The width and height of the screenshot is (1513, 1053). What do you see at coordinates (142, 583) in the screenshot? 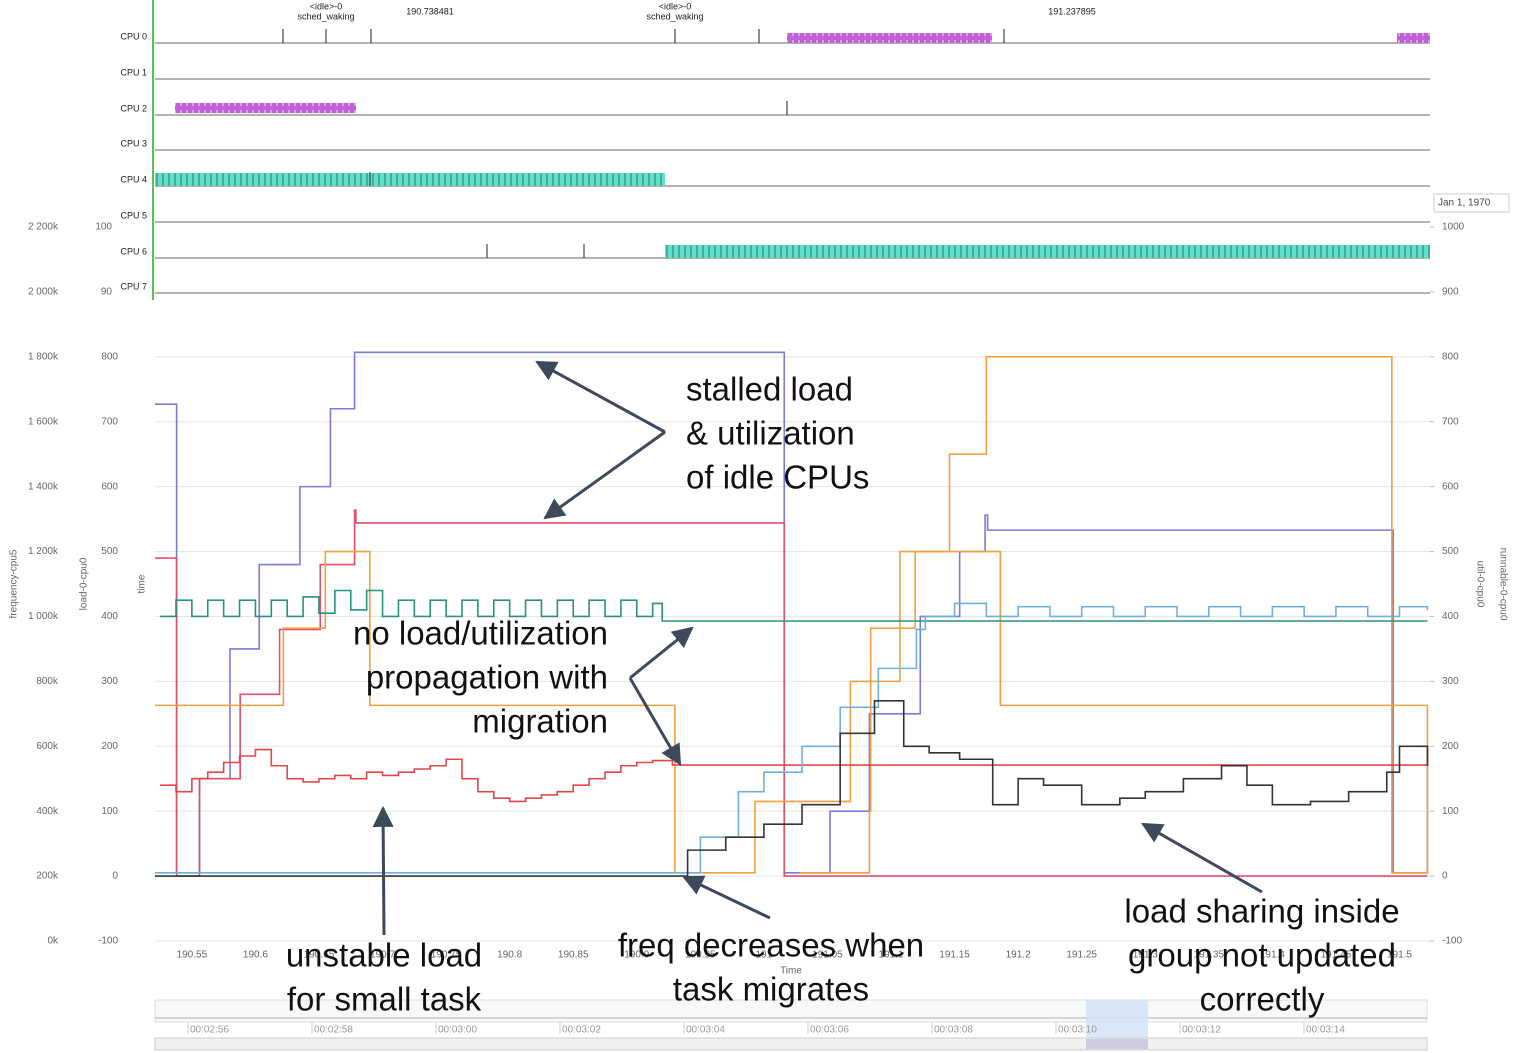
I see `axis-title: time` at bounding box center [142, 583].